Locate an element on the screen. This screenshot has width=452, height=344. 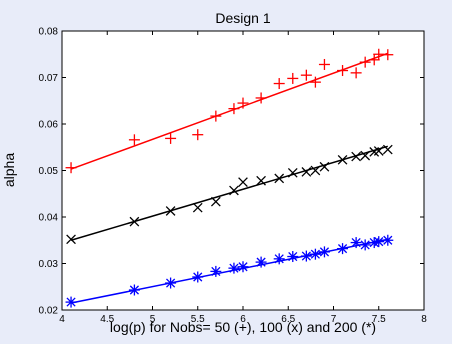
chart-title: Design 1 is located at coordinates (242, 18).